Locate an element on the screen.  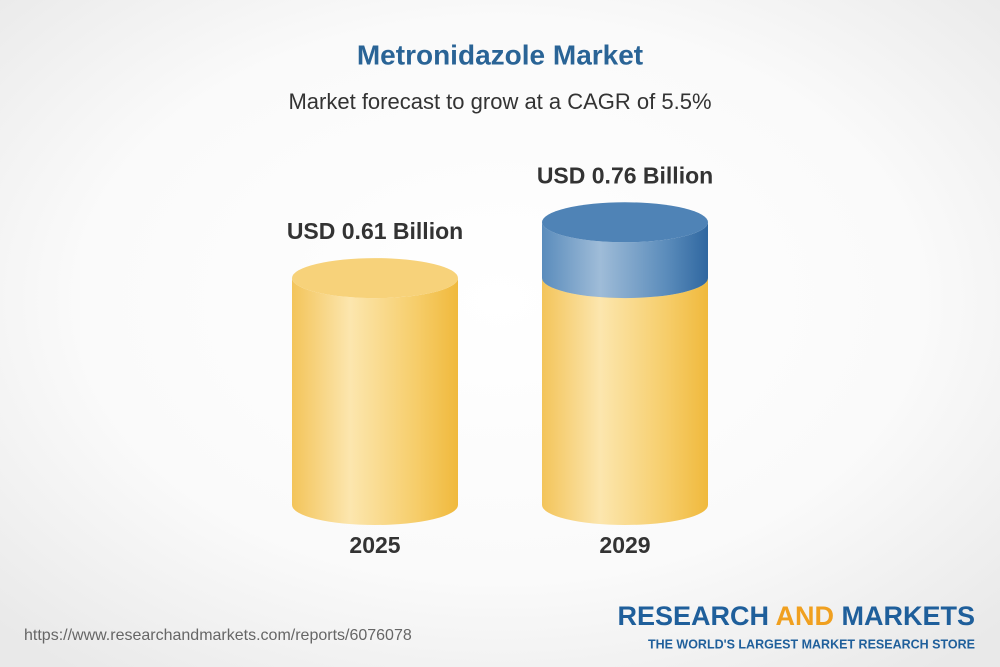
cylinder is located at coordinates (375, 401).